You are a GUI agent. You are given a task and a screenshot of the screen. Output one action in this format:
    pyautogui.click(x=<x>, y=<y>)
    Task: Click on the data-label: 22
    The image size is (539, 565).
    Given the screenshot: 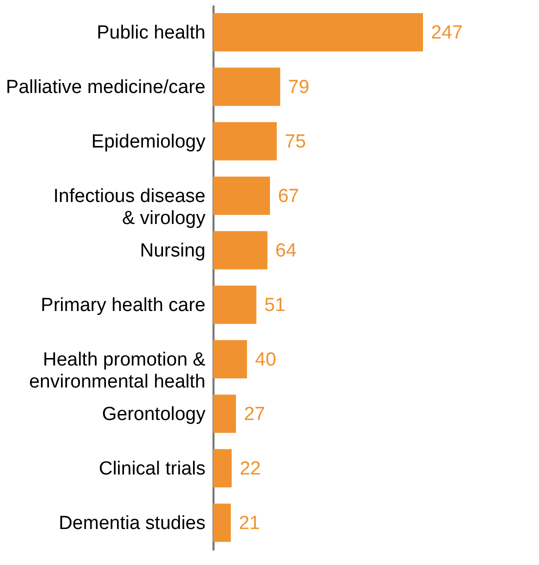 What is the action you would take?
    pyautogui.click(x=250, y=469)
    